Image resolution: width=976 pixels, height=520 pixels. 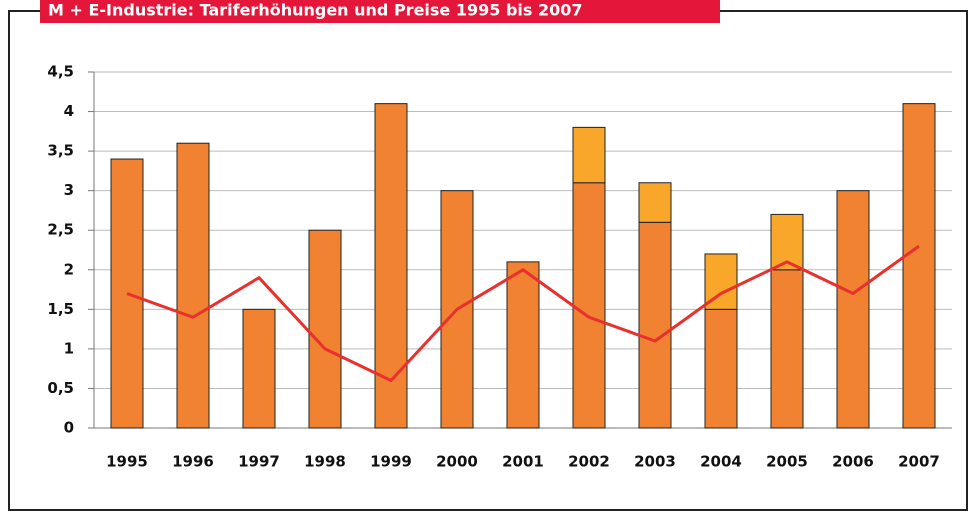 What do you see at coordinates (259, 462) in the screenshot?
I see `x-tick-label: 1997` at bounding box center [259, 462].